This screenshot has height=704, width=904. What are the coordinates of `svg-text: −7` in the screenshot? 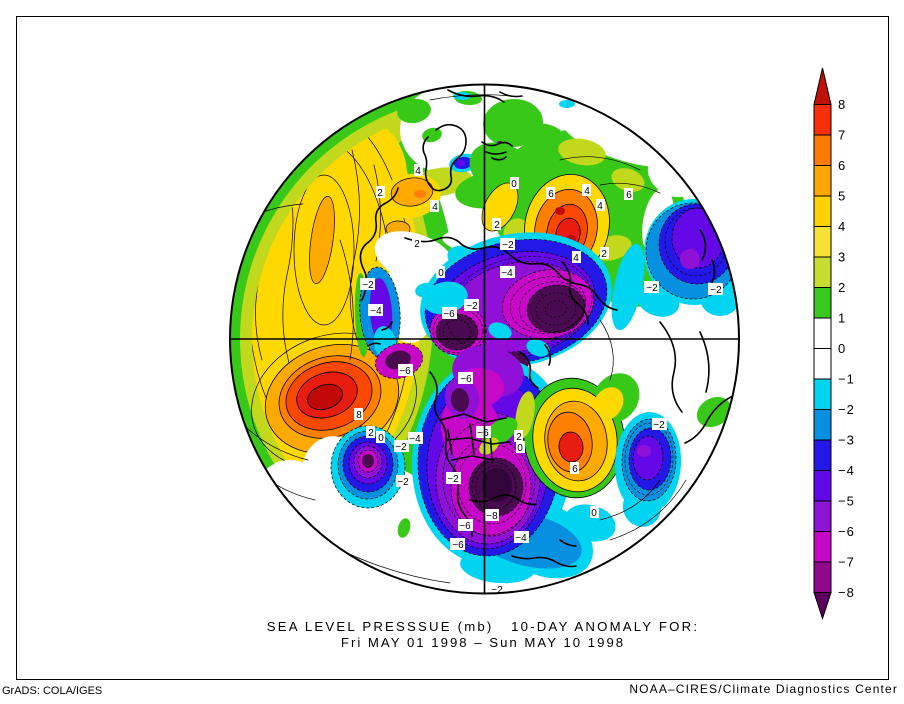 It's located at (846, 562).